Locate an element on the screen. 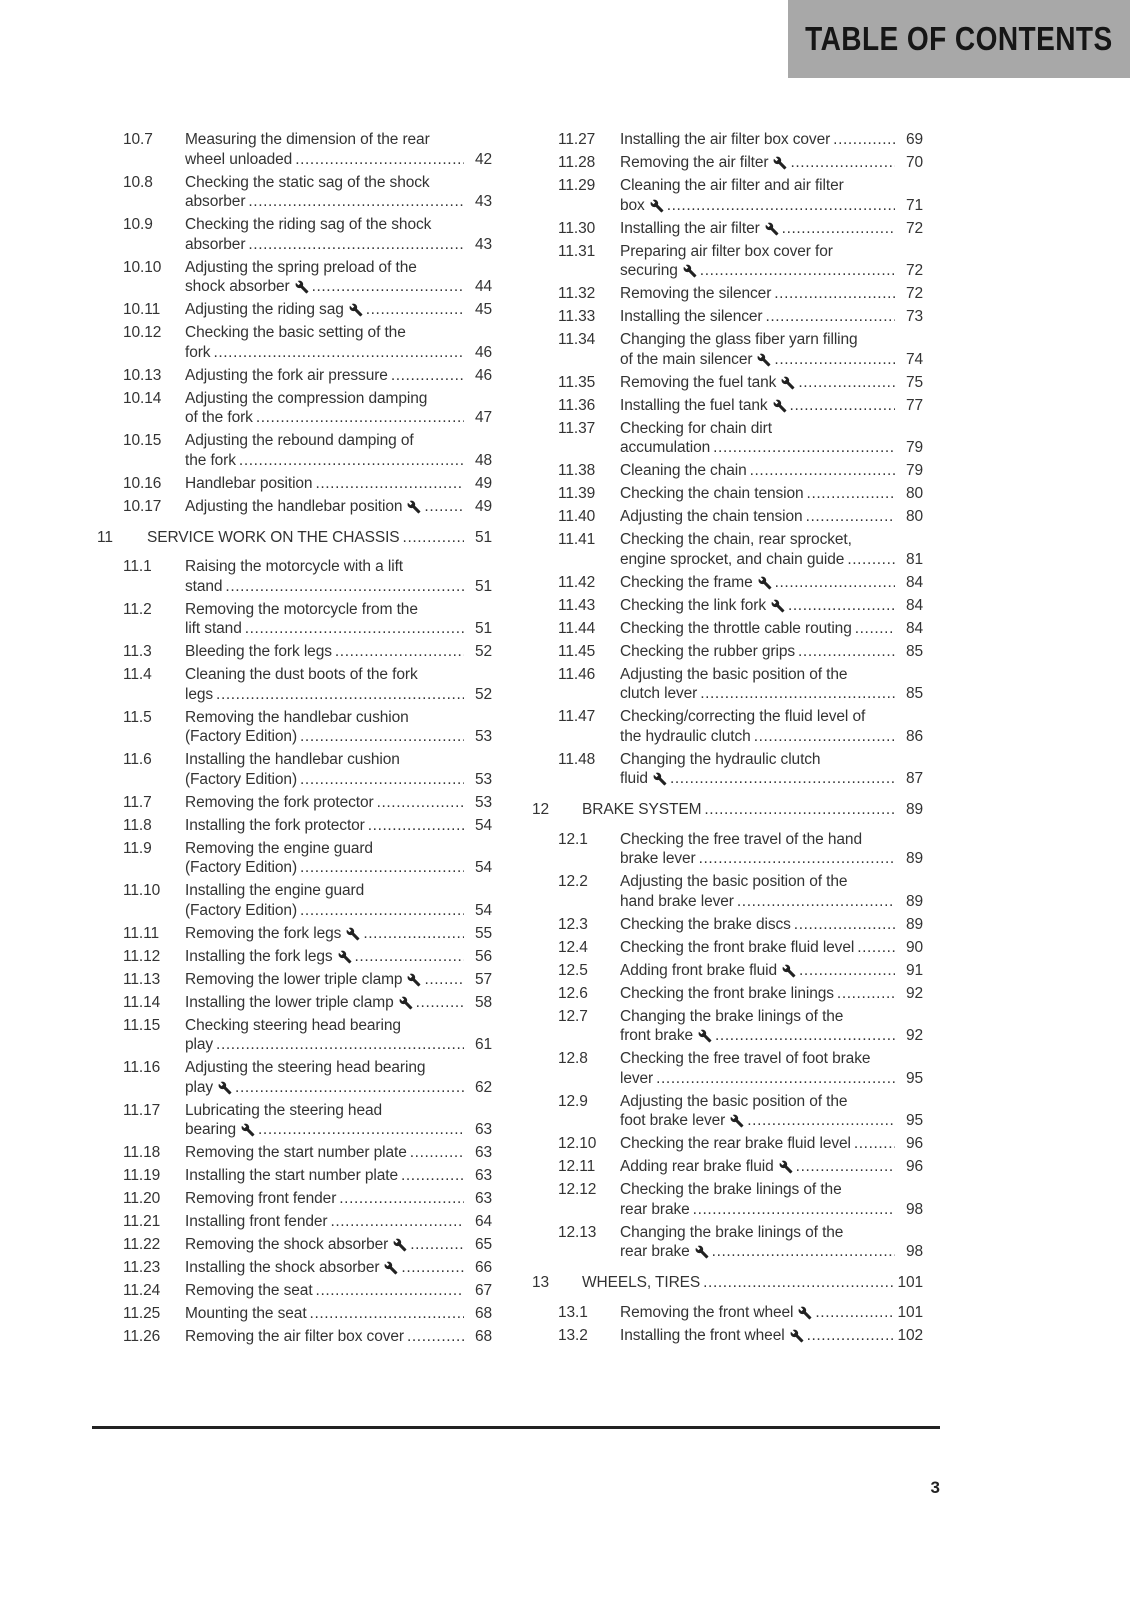  footer-rule is located at coordinates (516, 1427).